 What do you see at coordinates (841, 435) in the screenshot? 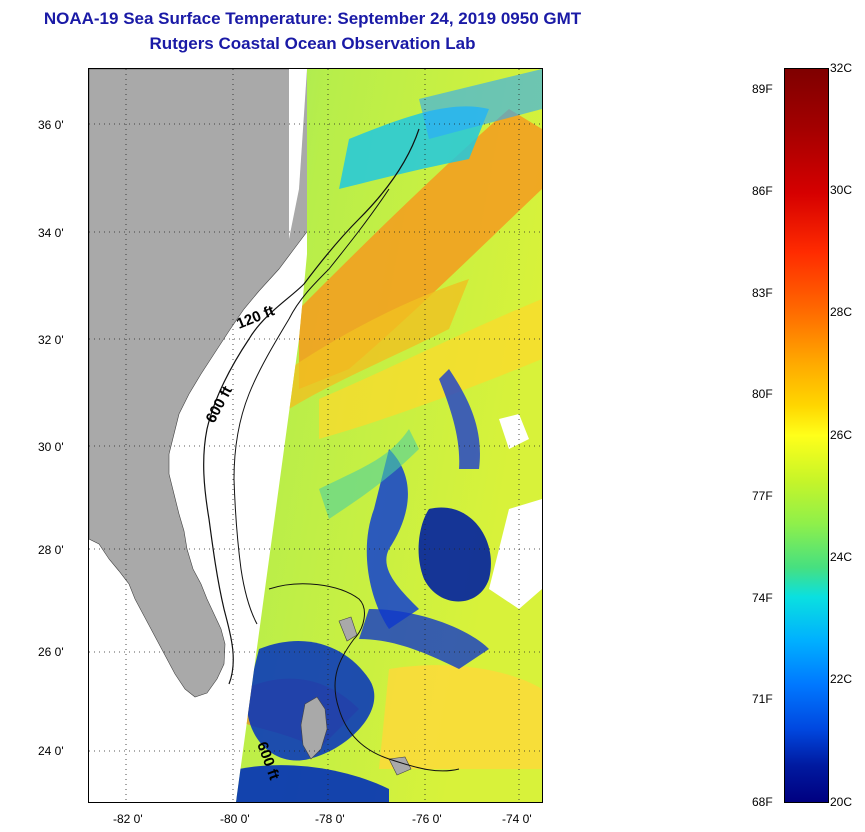
I see `colorbar-c-26: 26C` at bounding box center [841, 435].